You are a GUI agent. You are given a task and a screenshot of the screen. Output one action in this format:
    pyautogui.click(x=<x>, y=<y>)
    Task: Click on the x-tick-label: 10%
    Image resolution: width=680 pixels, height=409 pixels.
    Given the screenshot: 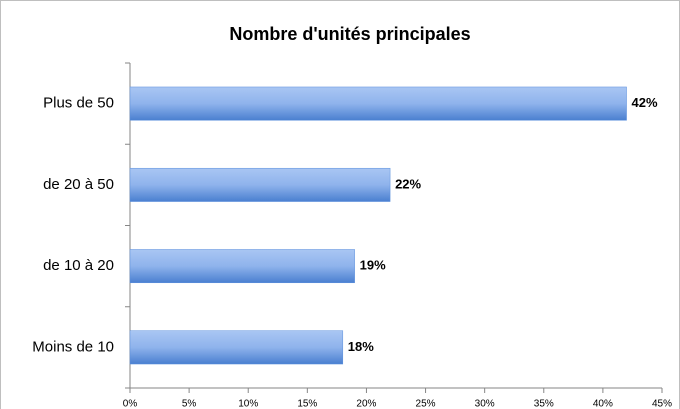 What is the action you would take?
    pyautogui.click(x=248, y=404)
    